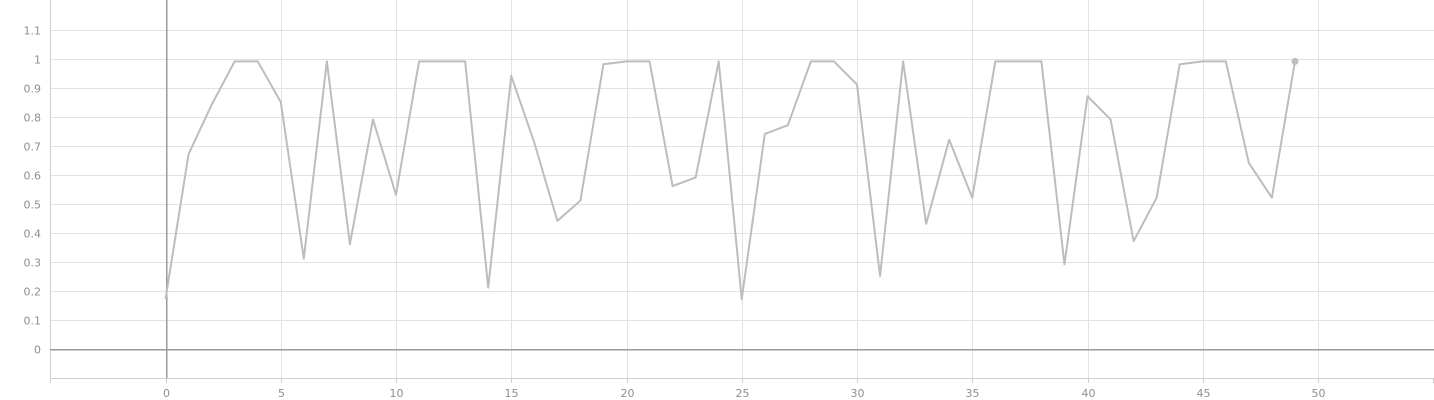 The image size is (1434, 400). I want to click on x-tick-label: 30, so click(858, 393).